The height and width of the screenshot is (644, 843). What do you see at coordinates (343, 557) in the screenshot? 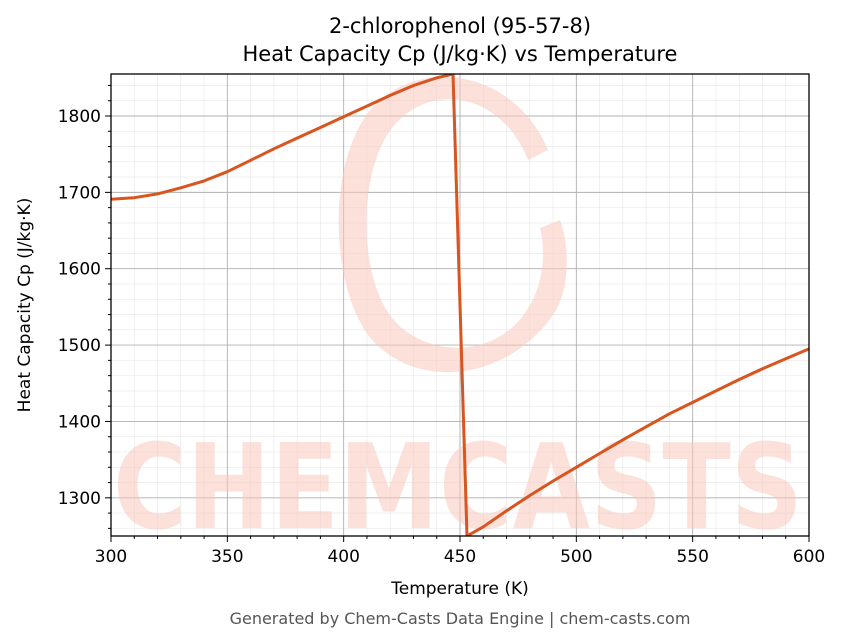
I see `x-tick-label: 400` at bounding box center [343, 557].